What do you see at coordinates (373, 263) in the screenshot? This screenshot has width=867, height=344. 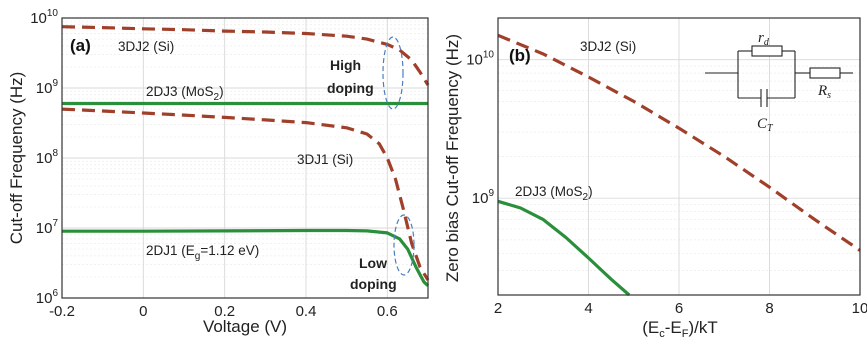 I see `label-low-1: Low` at bounding box center [373, 263].